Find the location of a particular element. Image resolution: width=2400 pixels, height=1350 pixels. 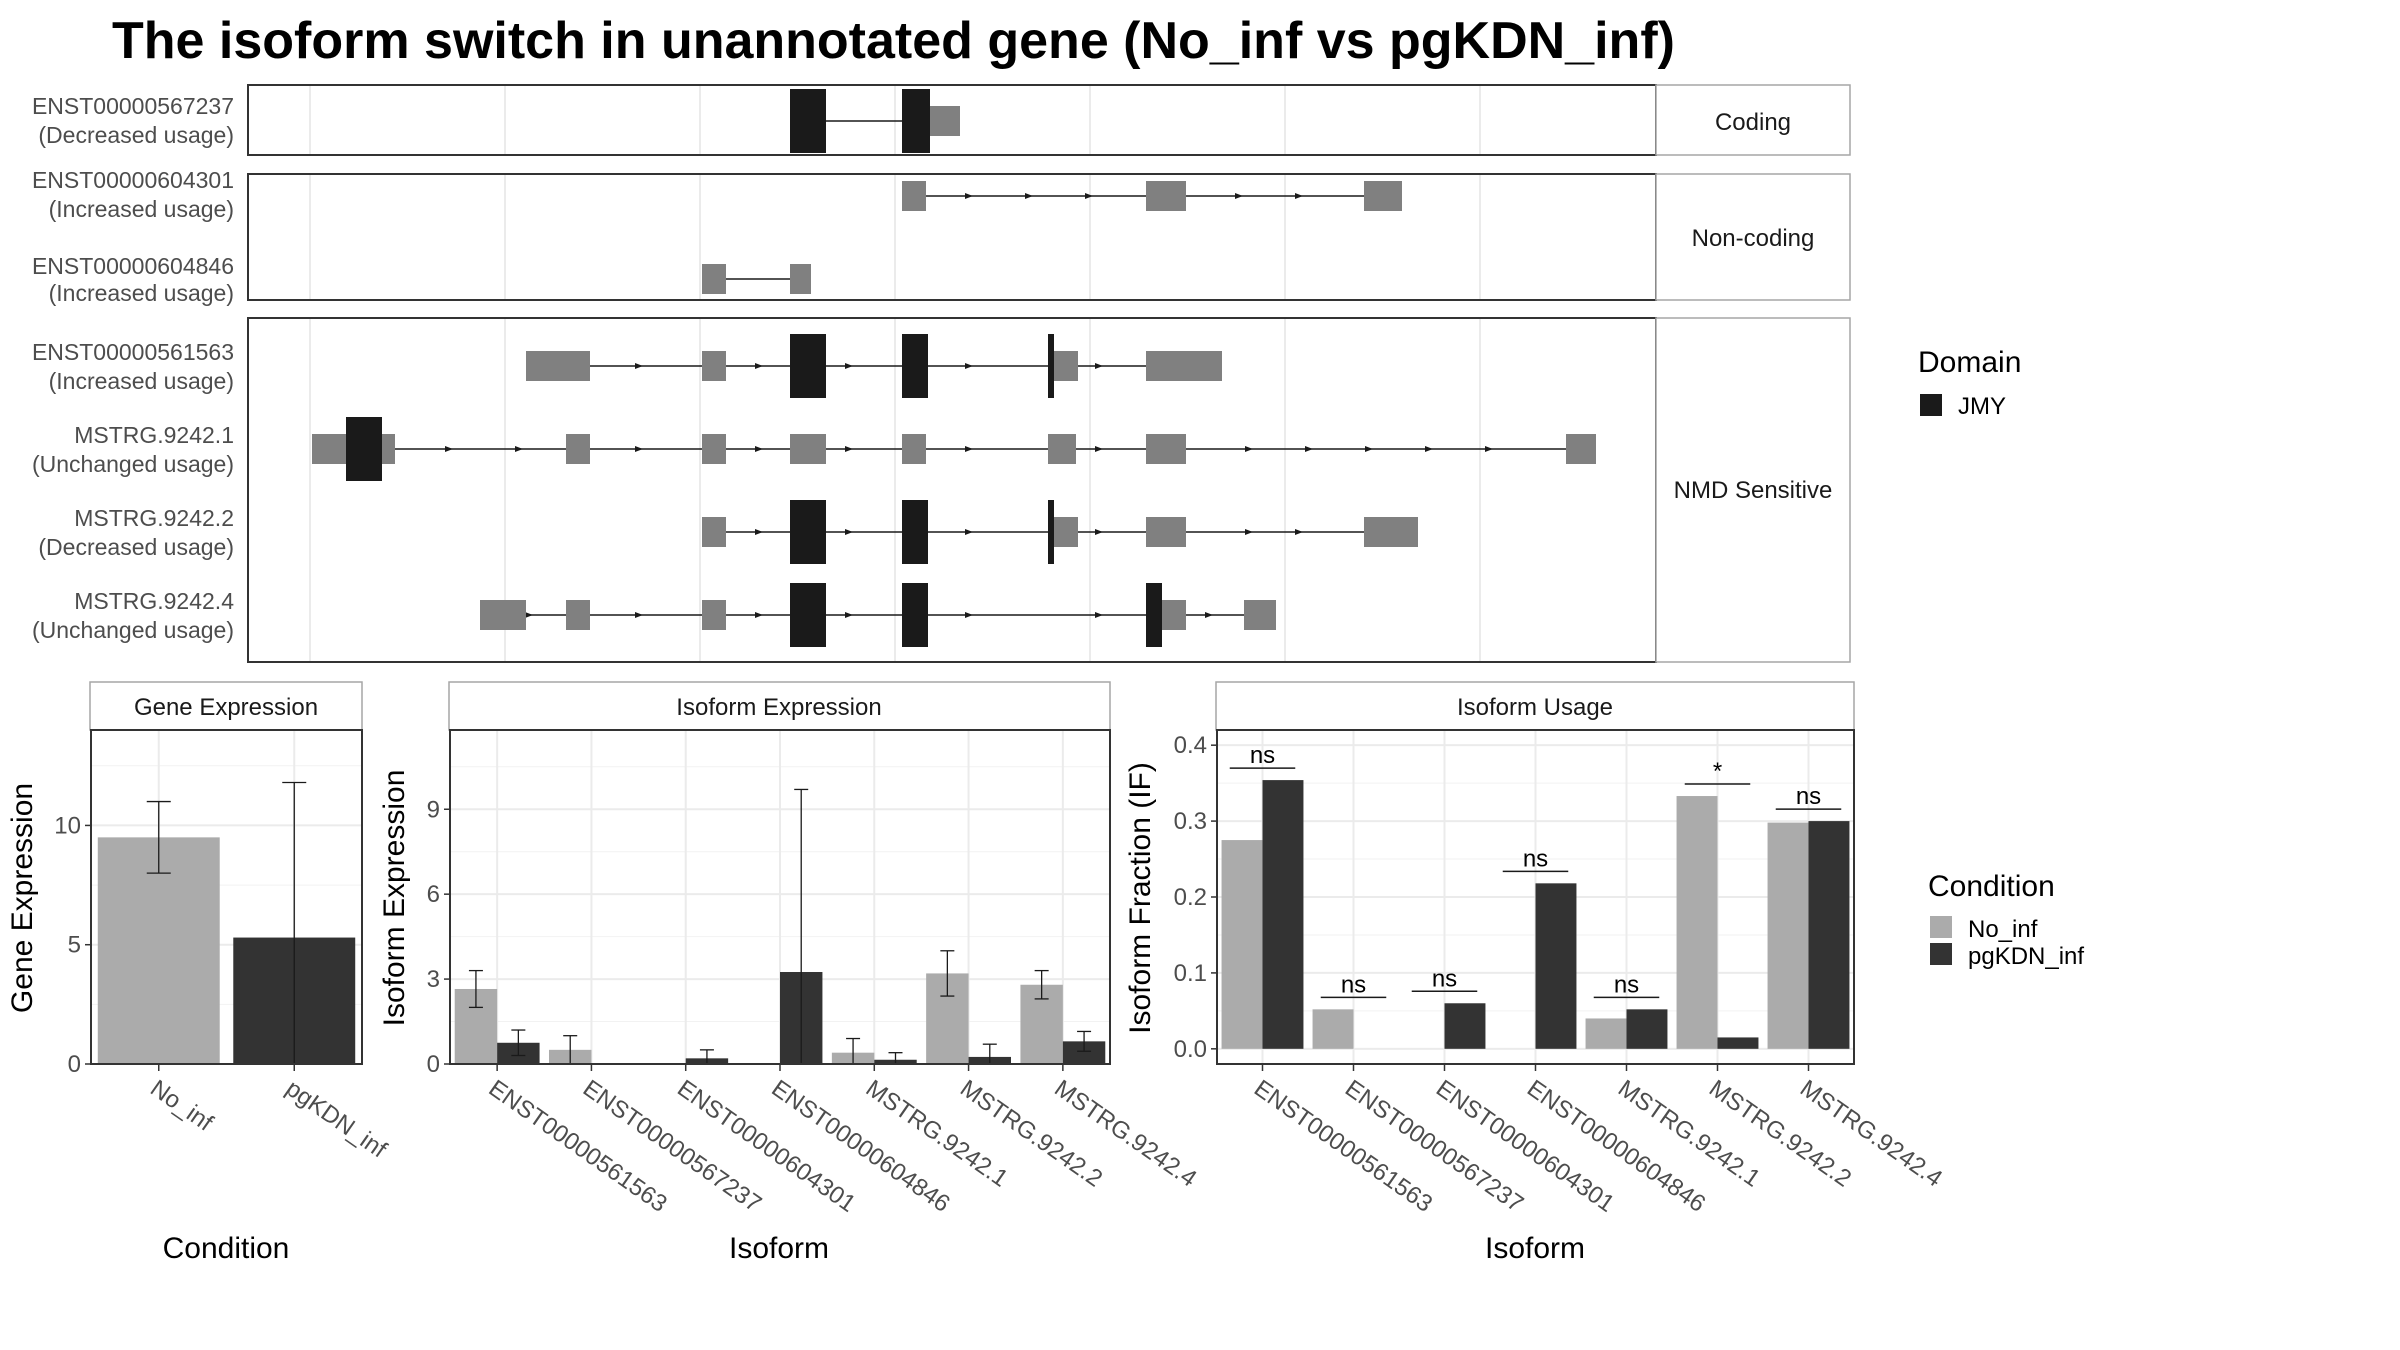

y-tick-label: 3 is located at coordinates (433, 979).